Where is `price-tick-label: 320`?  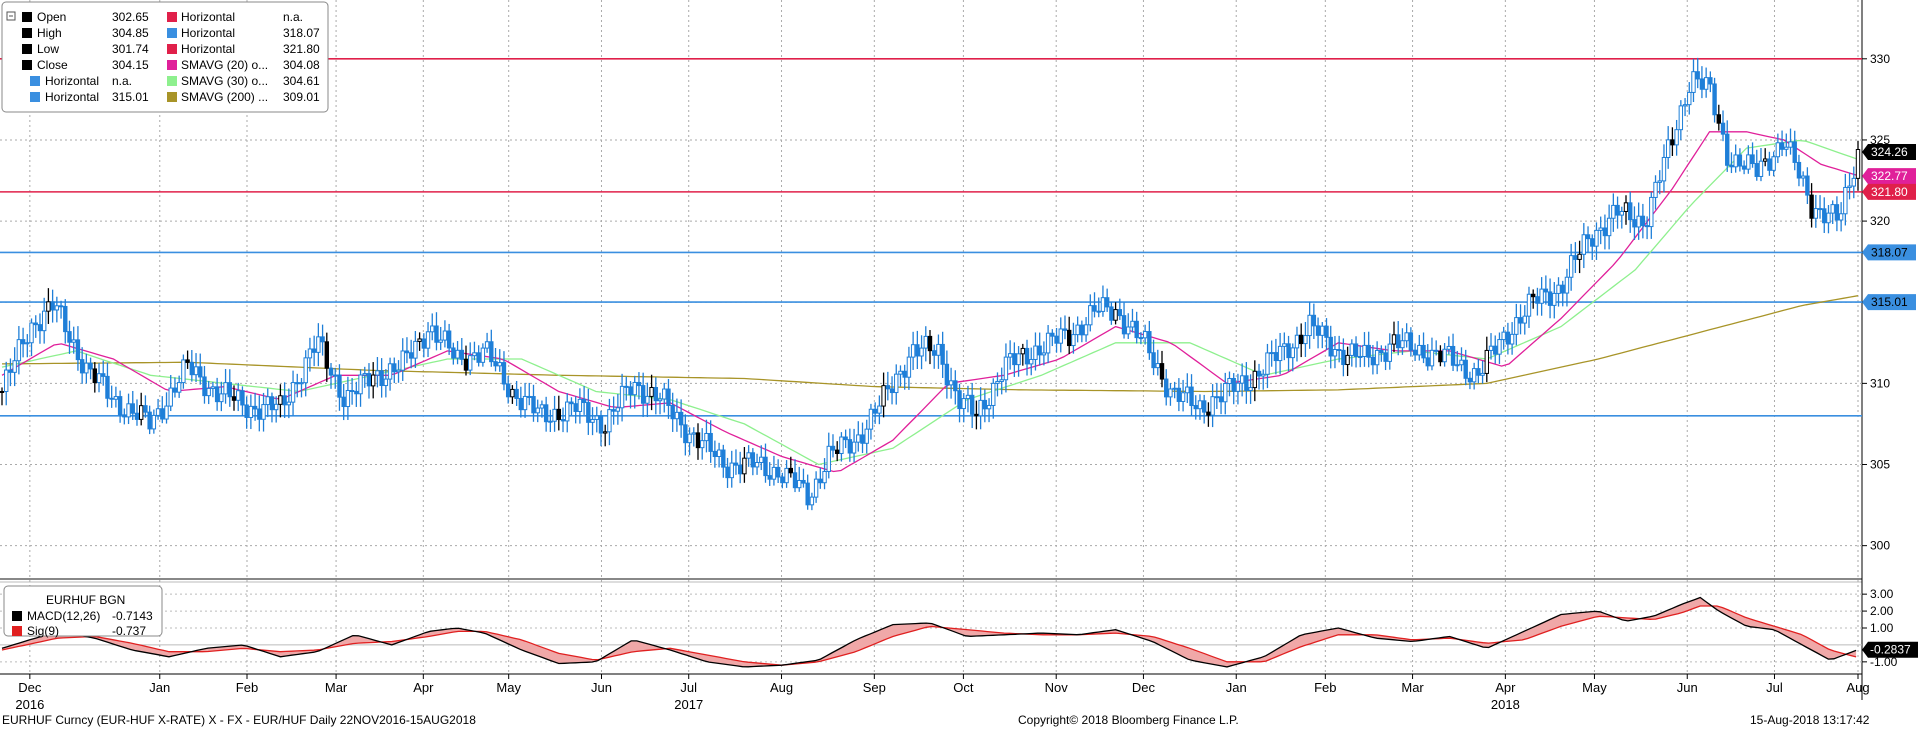 price-tick-label: 320 is located at coordinates (1880, 221).